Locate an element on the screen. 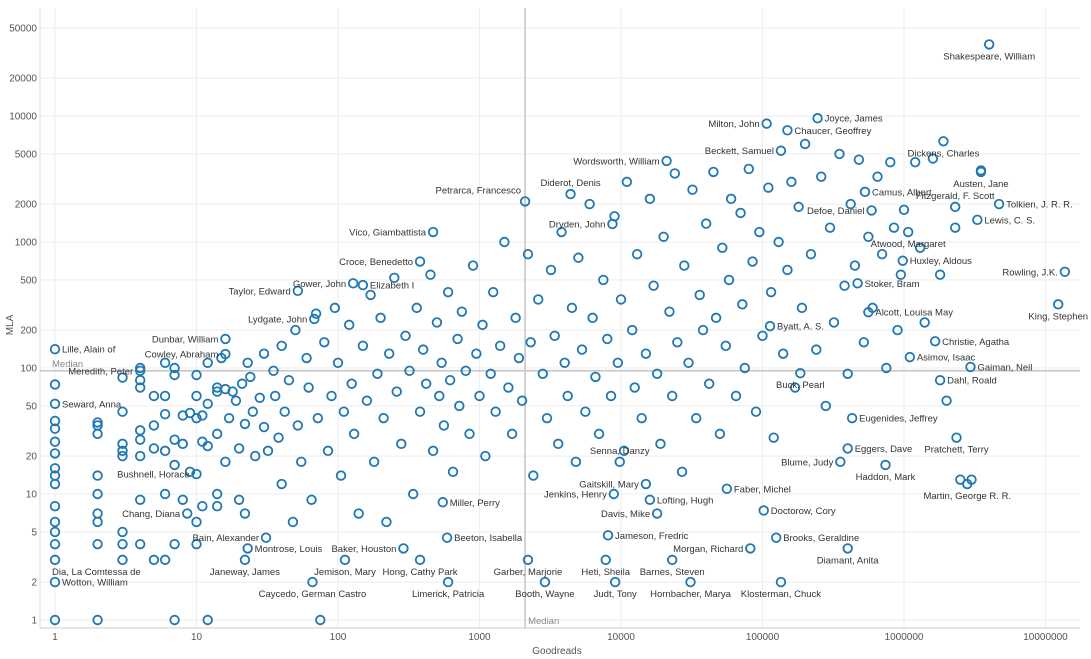 Image resolution: width=1091 pixels, height=659 pixels. point-label: Bushnell, Horace is located at coordinates (153, 475).